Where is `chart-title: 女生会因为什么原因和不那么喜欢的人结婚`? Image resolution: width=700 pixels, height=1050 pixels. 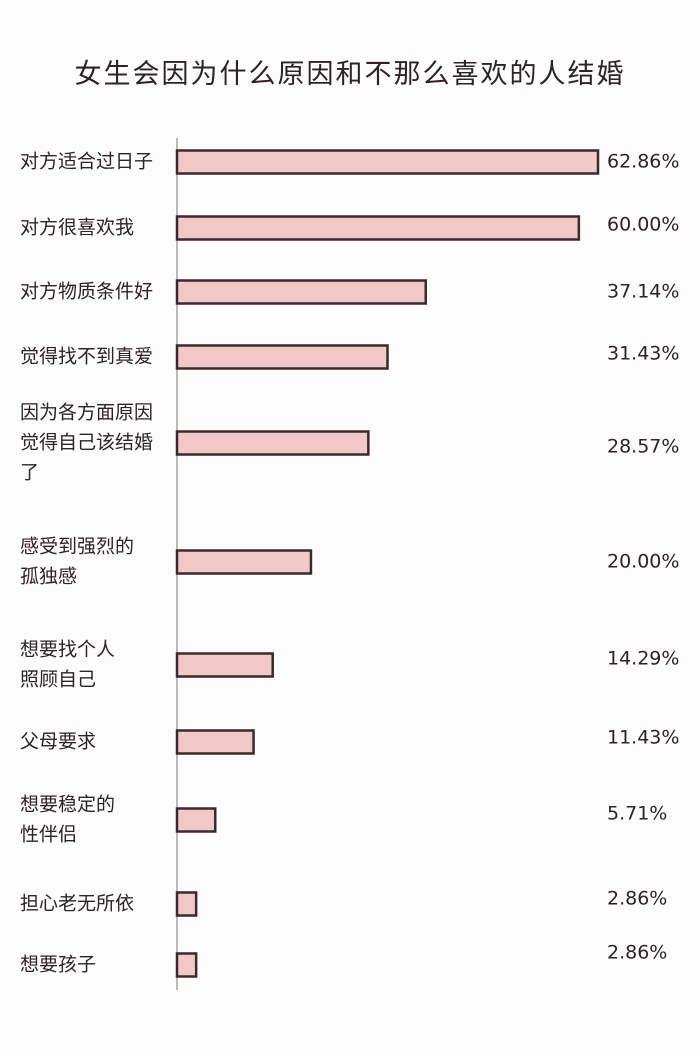 chart-title: 女生会因为什么原因和不那么喜欢的人结婚 is located at coordinates (350, 74).